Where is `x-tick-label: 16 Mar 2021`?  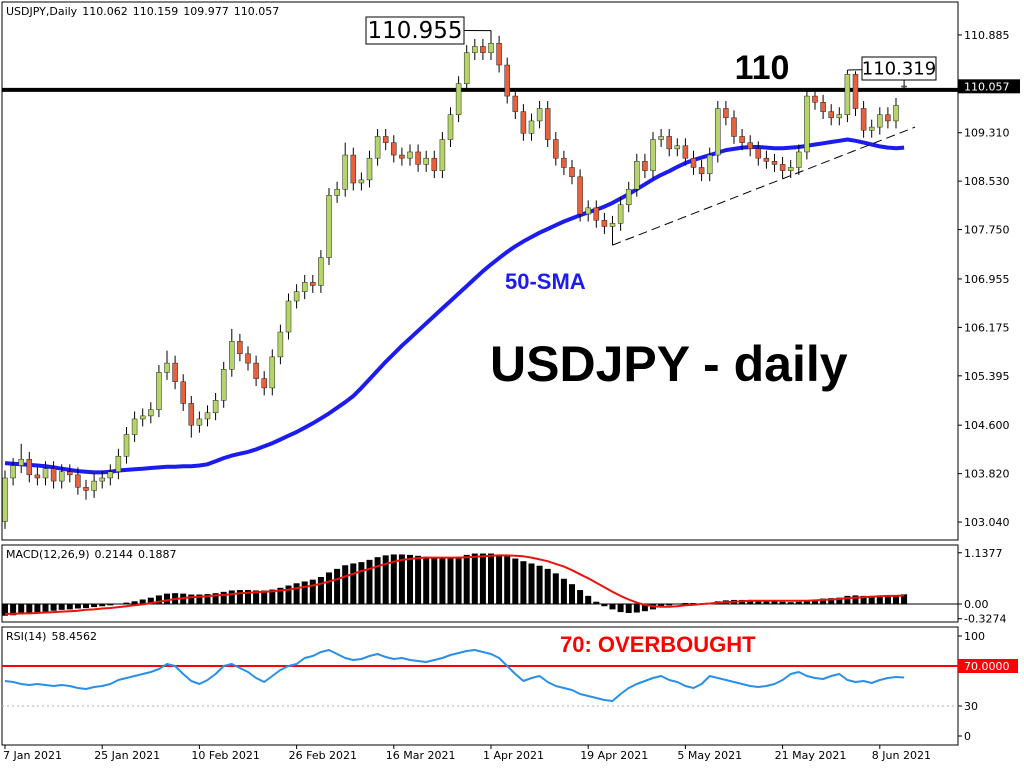 x-tick-label: 16 Mar 2021 is located at coordinates (421, 755).